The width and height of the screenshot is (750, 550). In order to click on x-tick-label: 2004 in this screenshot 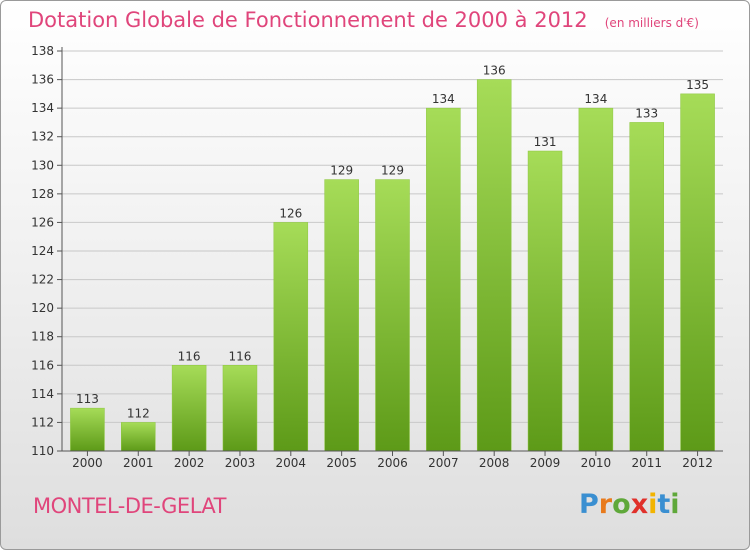, I will do `click(291, 463)`.